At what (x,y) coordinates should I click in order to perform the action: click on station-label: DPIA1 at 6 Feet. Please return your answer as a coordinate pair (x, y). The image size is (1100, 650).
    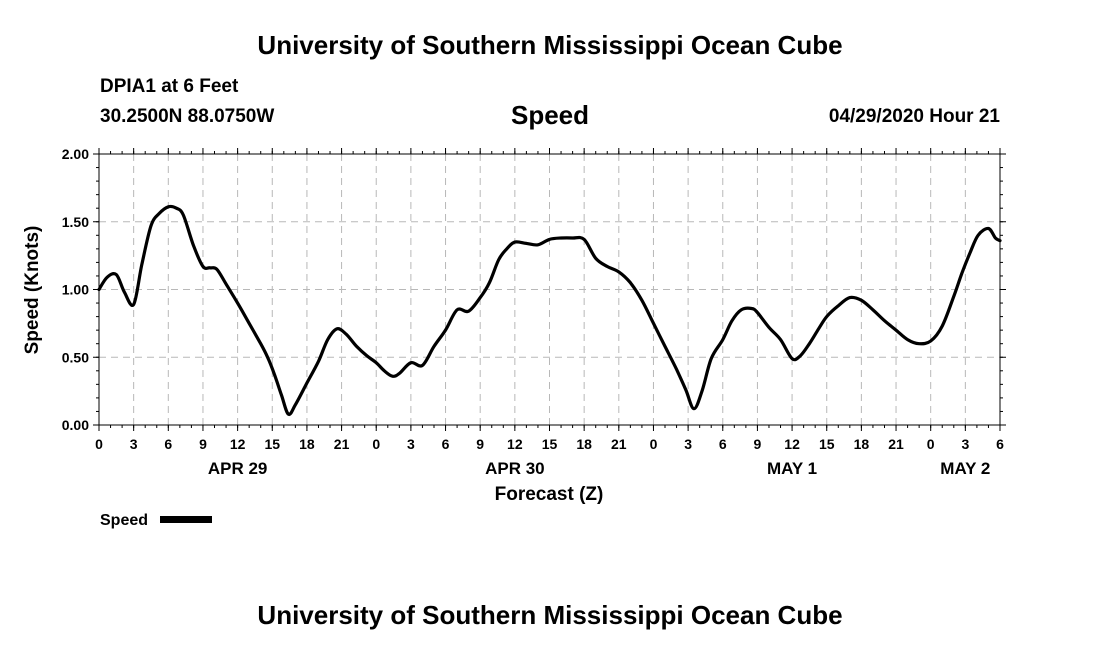
    Looking at the image, I should click on (169, 86).